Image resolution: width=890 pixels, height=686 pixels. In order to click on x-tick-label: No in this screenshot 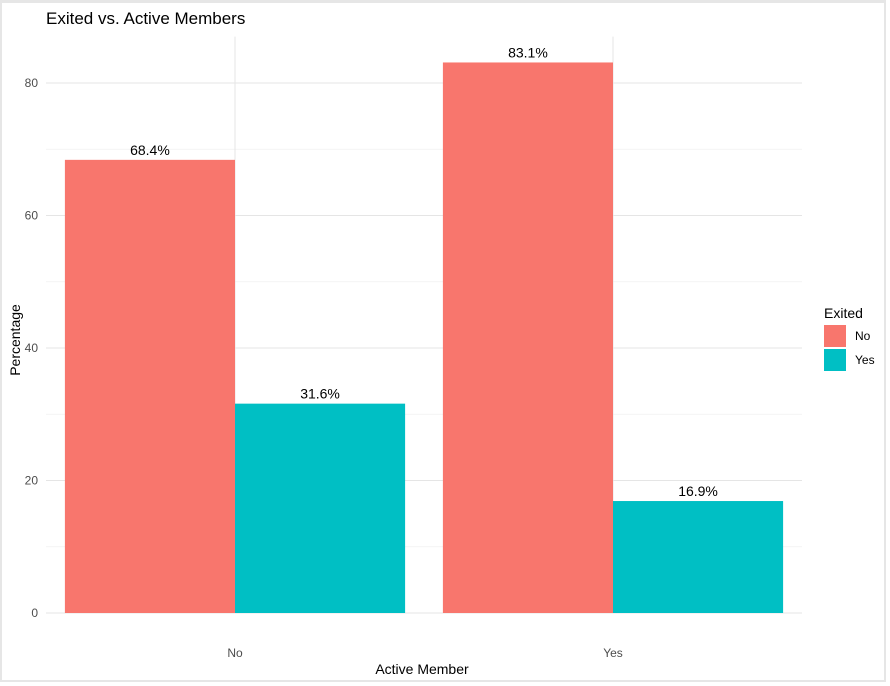, I will do `click(235, 653)`.